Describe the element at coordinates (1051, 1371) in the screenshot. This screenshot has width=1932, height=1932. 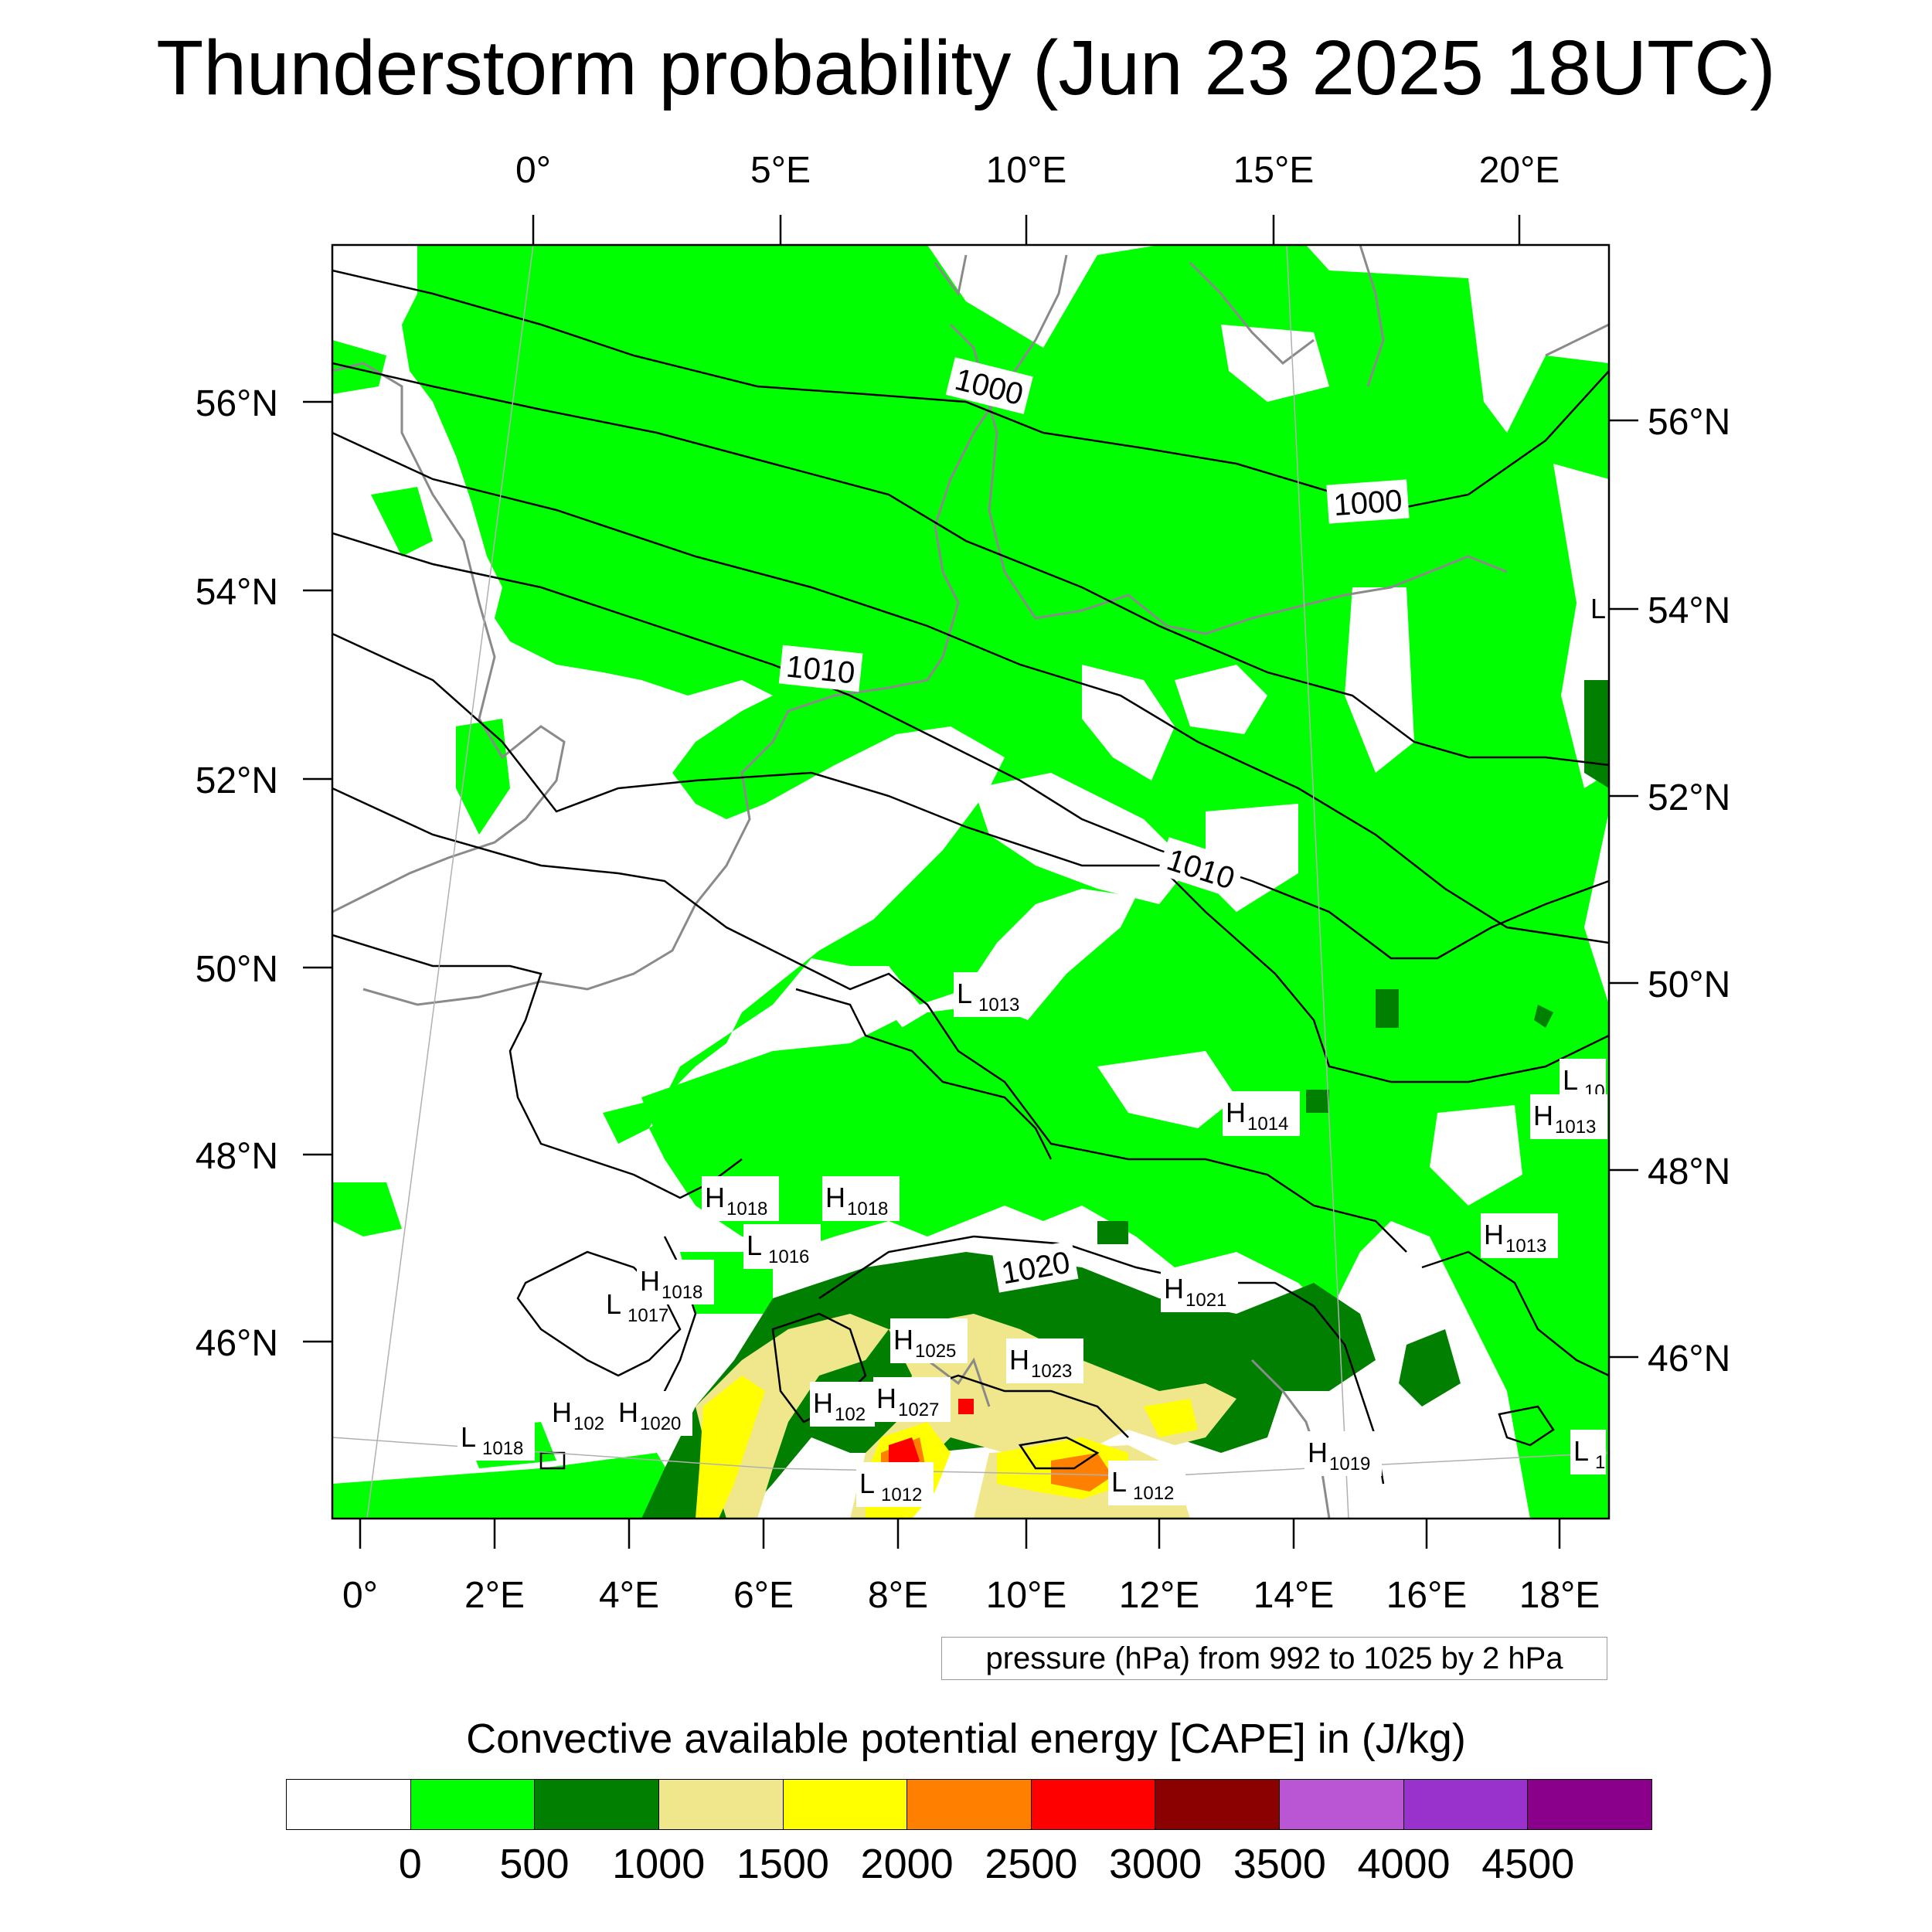
I see `pressure-center-value: 1023` at that location.